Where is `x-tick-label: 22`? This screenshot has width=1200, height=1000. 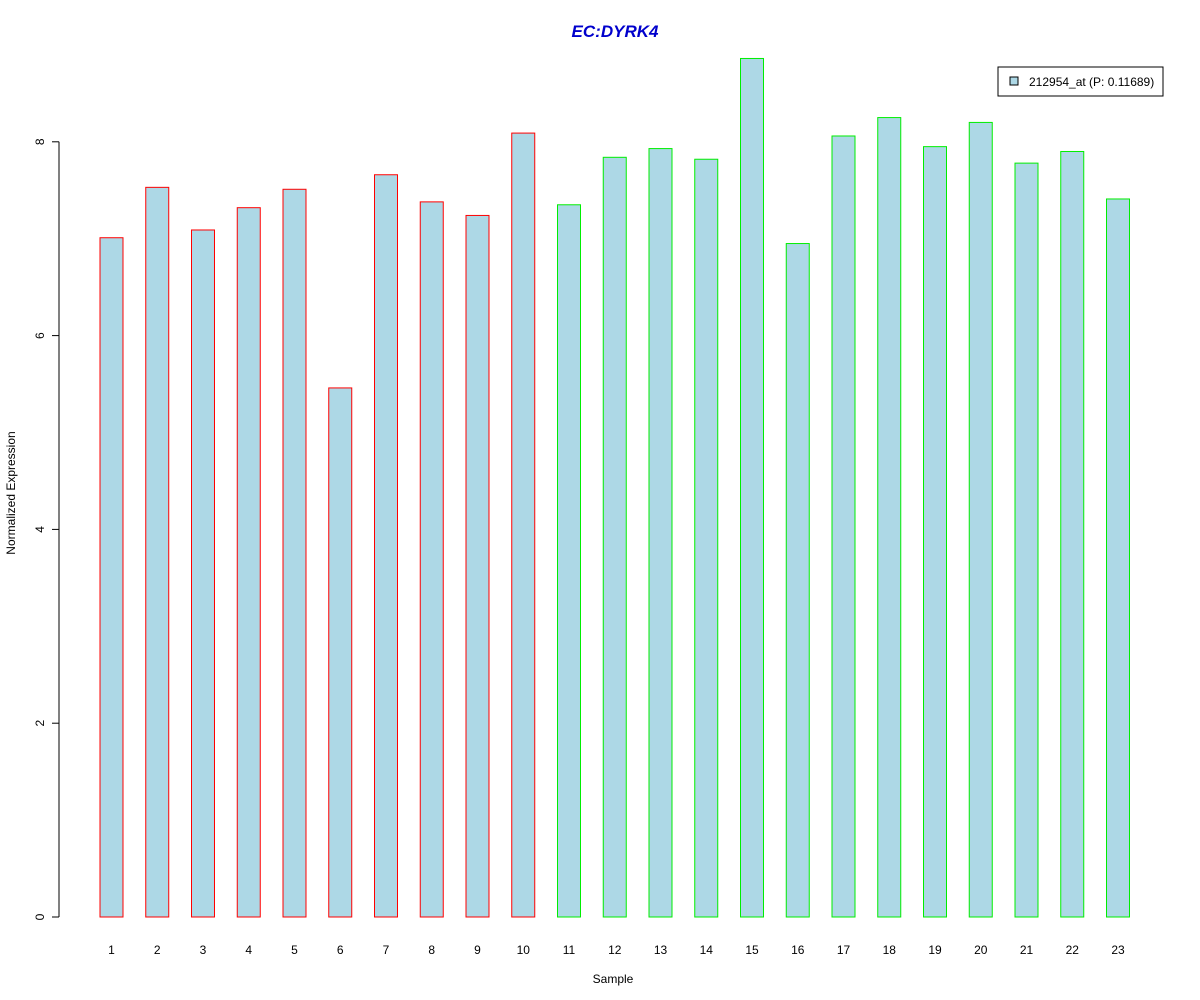 x-tick-label: 22 is located at coordinates (1073, 950).